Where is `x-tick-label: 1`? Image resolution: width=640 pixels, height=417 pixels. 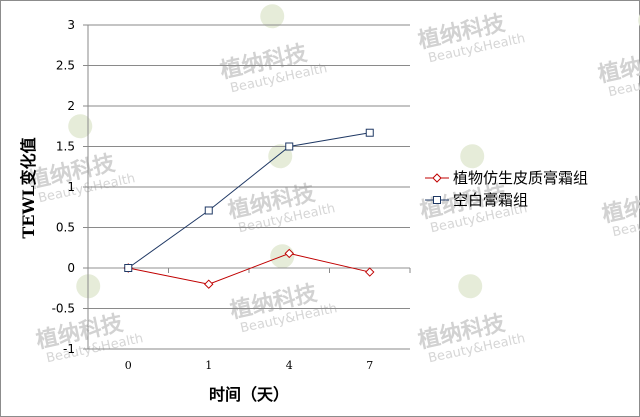
x-tick-label: 1 is located at coordinates (208, 365).